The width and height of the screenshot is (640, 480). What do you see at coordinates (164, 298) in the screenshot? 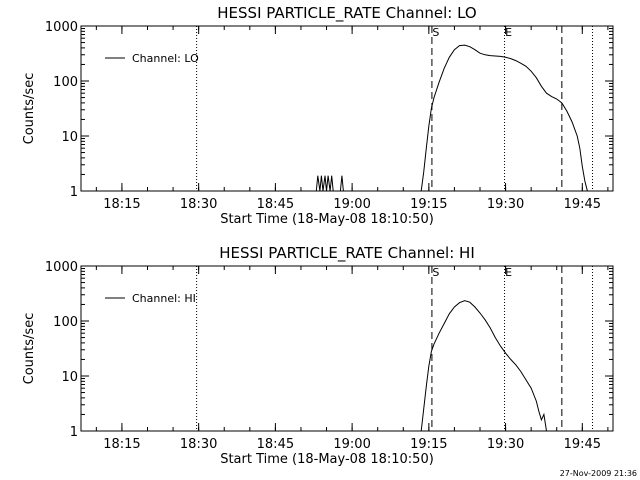
I see `legend-label: Channel: HI` at bounding box center [164, 298].